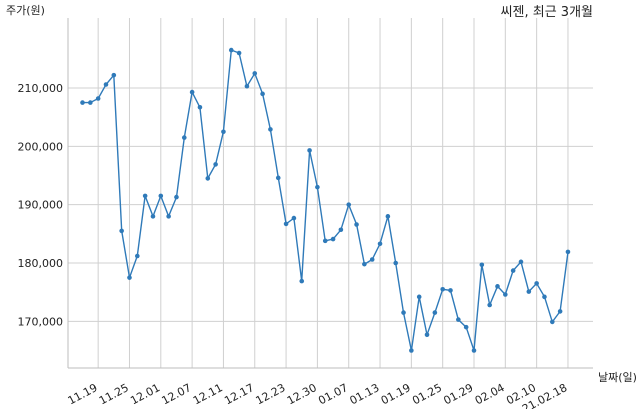 The width and height of the screenshot is (640, 409). I want to click on x-tick-label: 11.19, so click(83, 394).